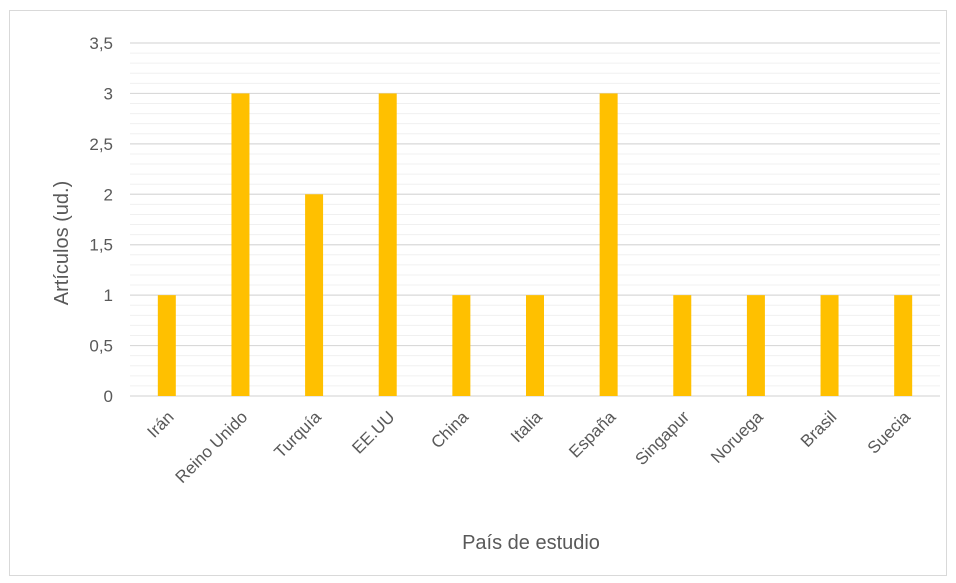 This screenshot has width=956, height=583. What do you see at coordinates (449, 429) in the screenshot?
I see `x-tick-label: China` at bounding box center [449, 429].